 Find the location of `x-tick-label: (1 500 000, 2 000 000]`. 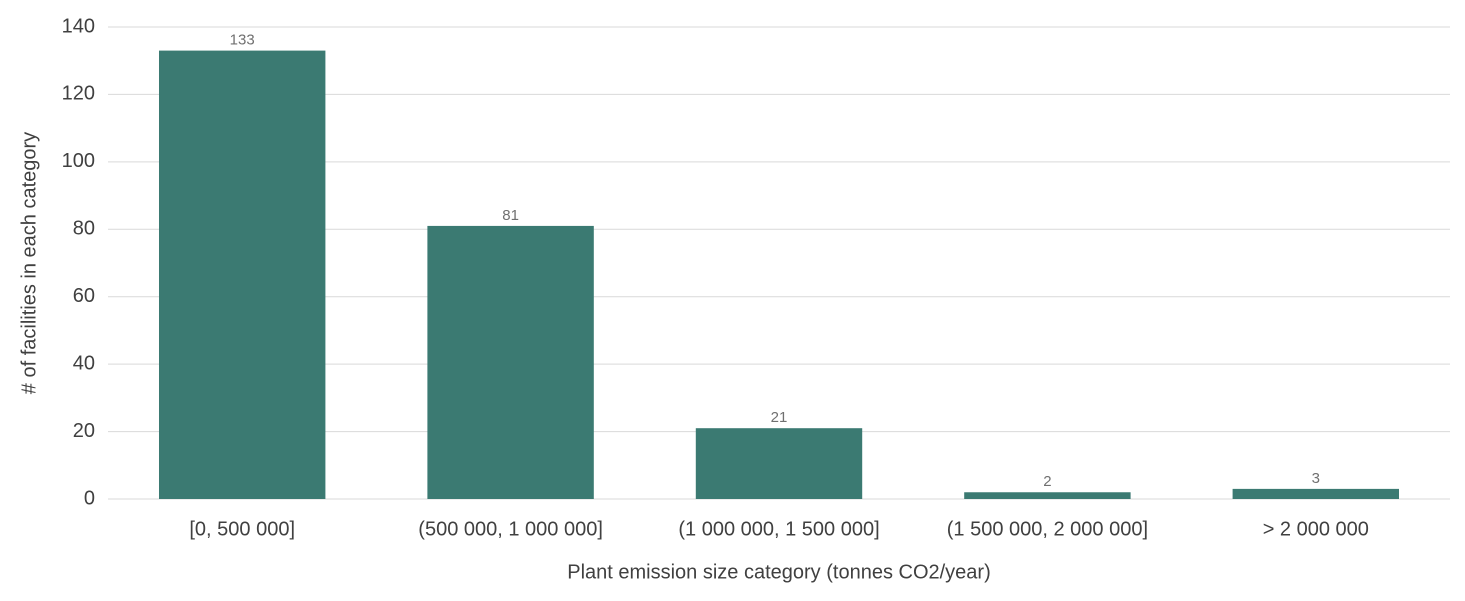

x-tick-label: (1 500 000, 2 000 000] is located at coordinates (1047, 529).